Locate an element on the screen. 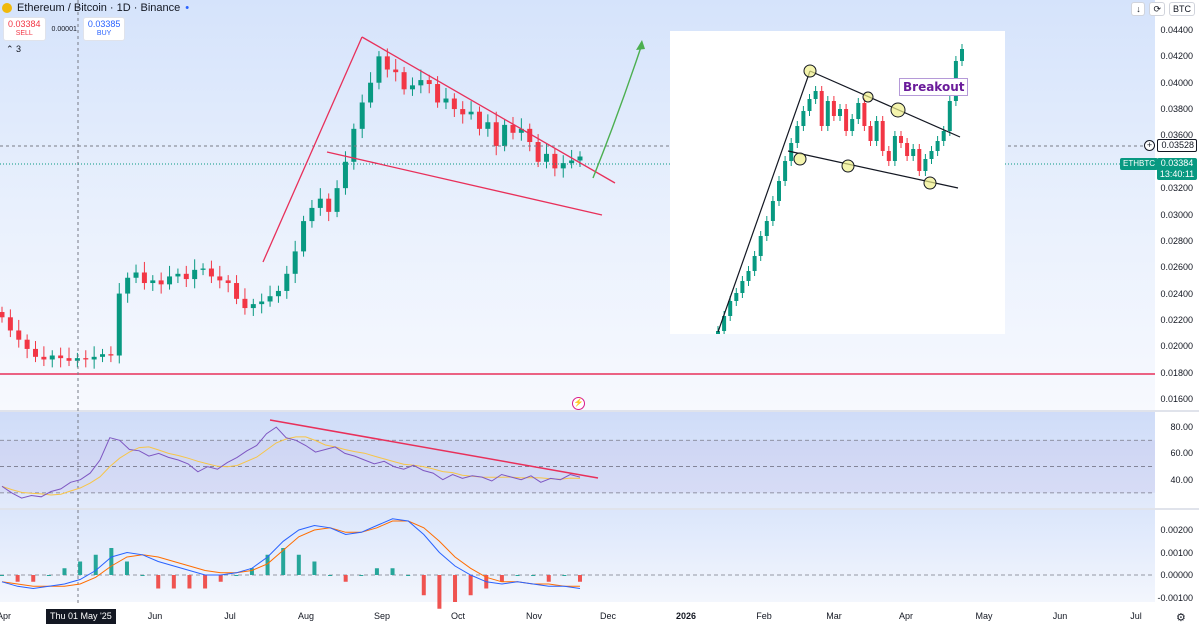 The width and height of the screenshot is (1199, 628). refresh-button: ⟳ is located at coordinates (1157, 9).